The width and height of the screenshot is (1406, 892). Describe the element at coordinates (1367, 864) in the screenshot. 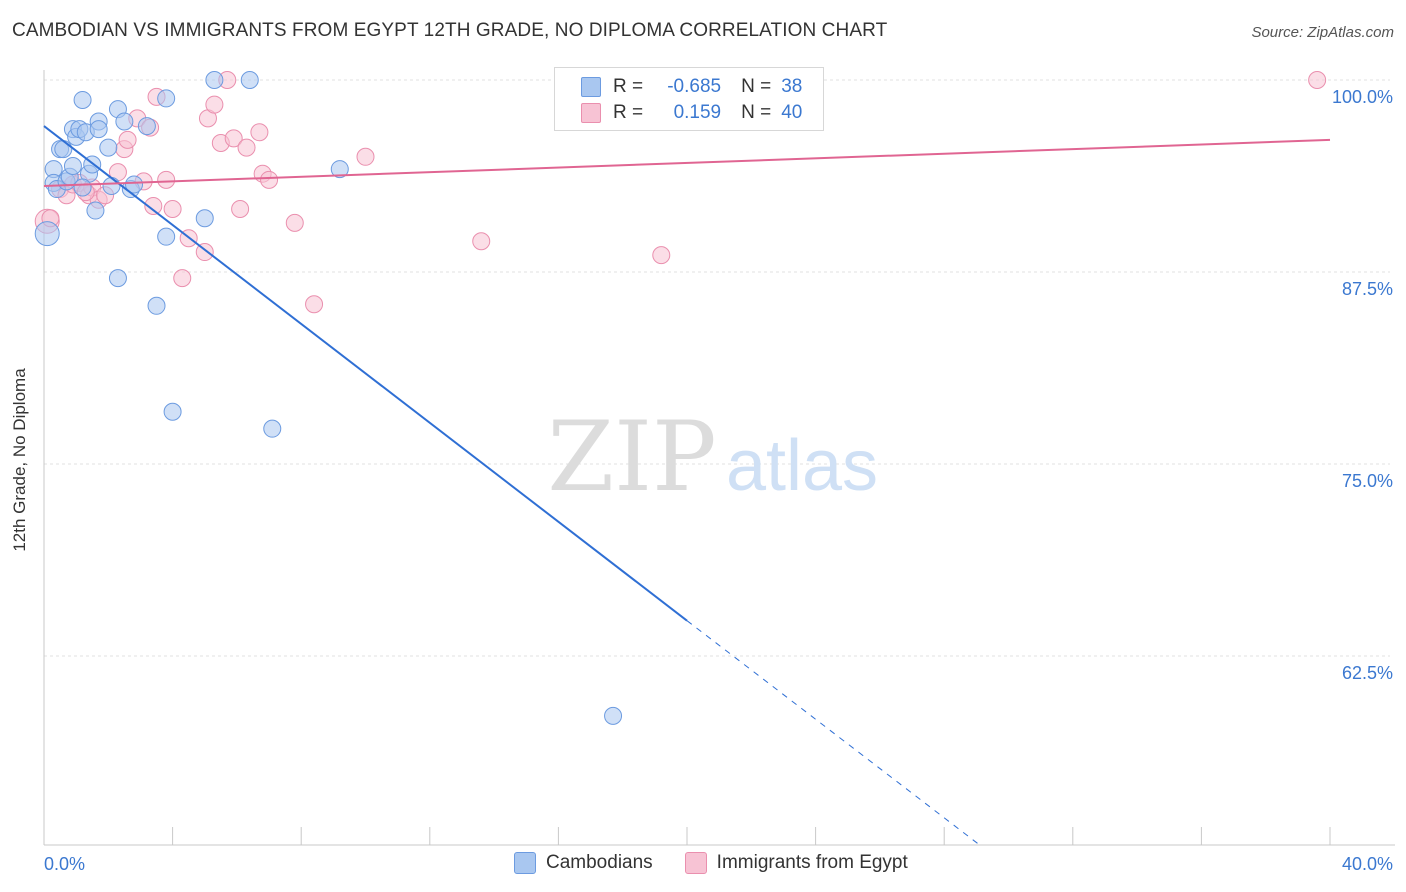

I see `x-tick-label-1: 40.0%` at that location.